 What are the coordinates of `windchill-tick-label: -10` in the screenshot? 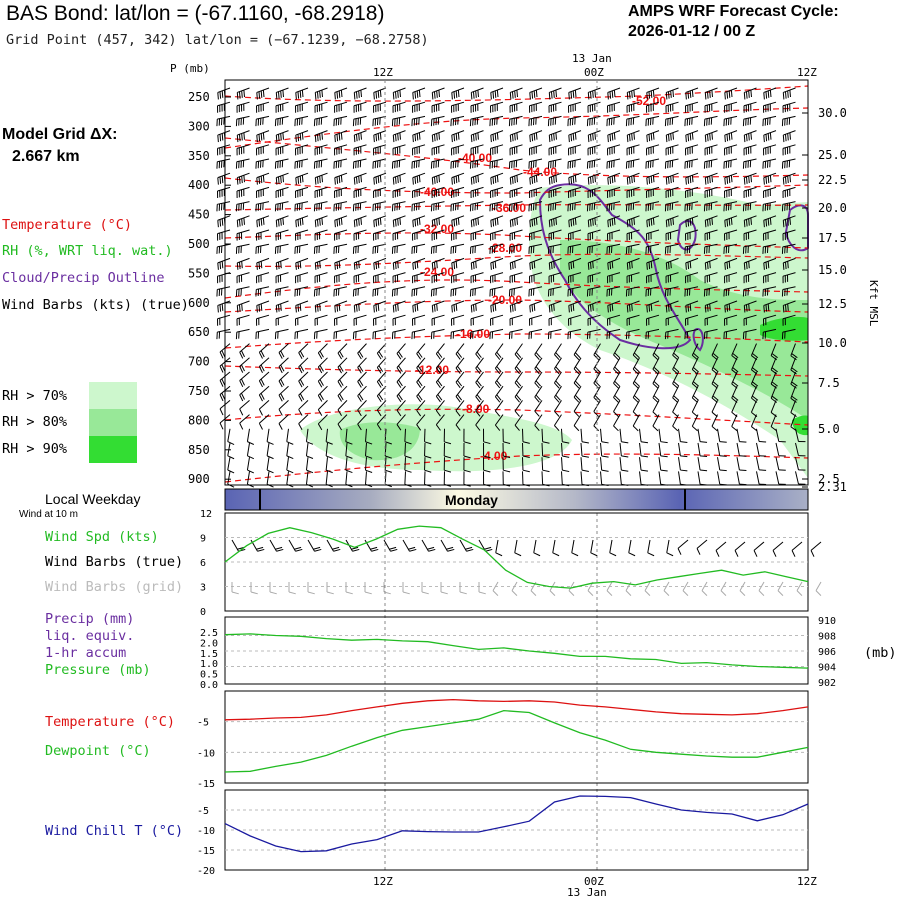 It's located at (206, 831).